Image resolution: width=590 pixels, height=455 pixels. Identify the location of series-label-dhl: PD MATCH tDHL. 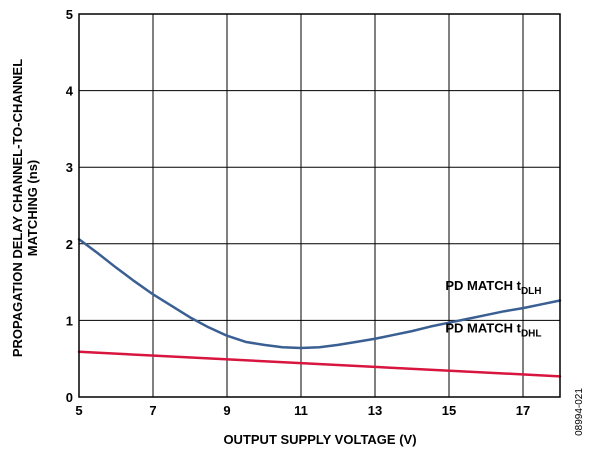
(493, 330).